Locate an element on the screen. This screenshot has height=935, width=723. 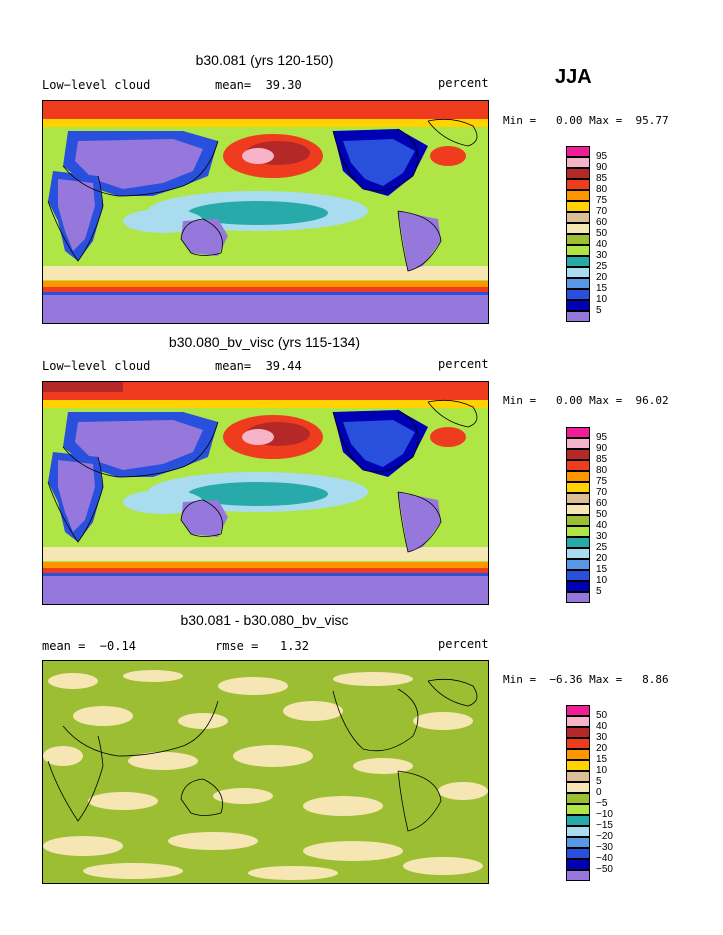
panel-2-map is located at coordinates (265, 493).